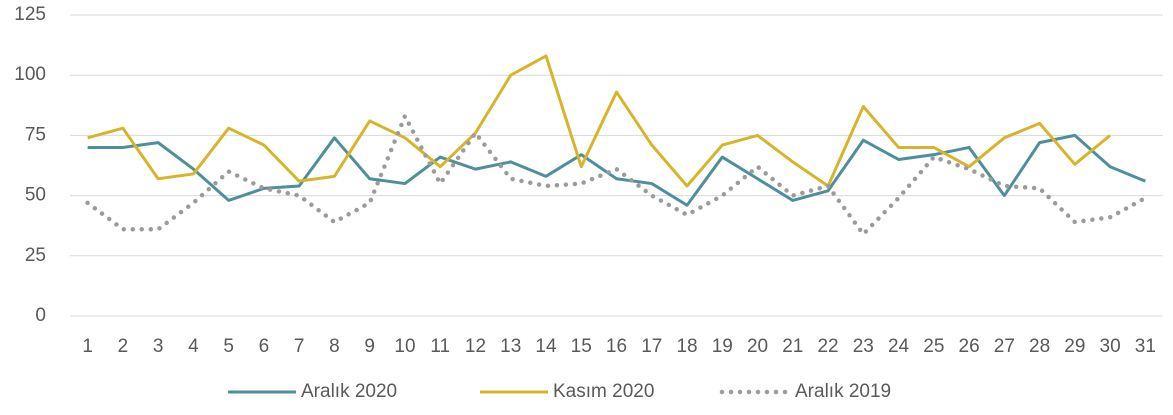  I want to click on y-tick-label: 125, so click(30, 14).